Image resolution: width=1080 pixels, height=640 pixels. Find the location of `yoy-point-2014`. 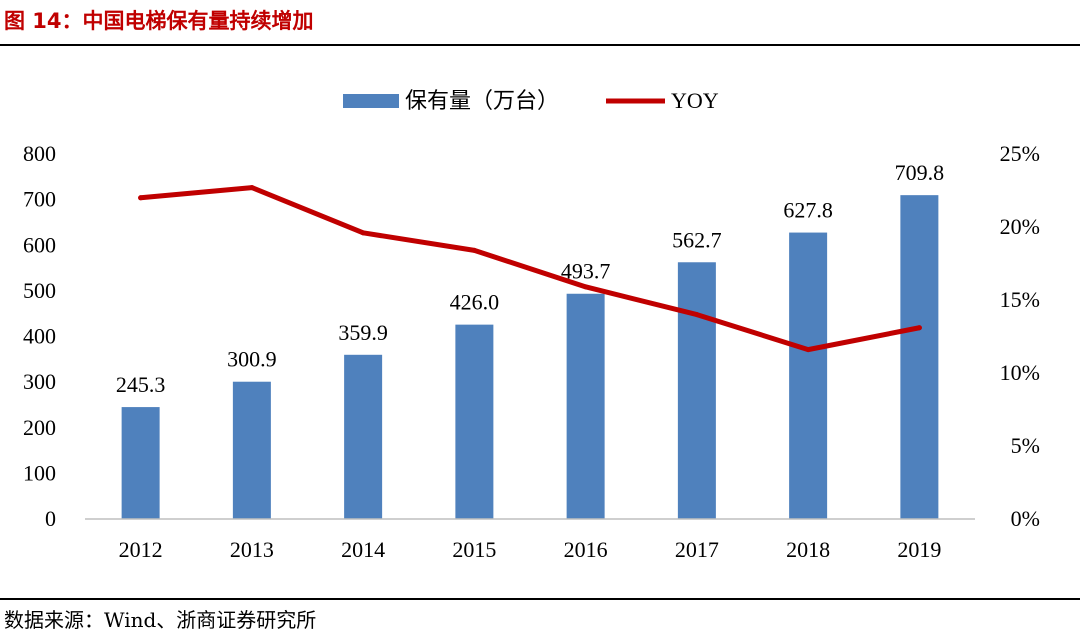

yoy-point-2014 is located at coordinates (363, 233).